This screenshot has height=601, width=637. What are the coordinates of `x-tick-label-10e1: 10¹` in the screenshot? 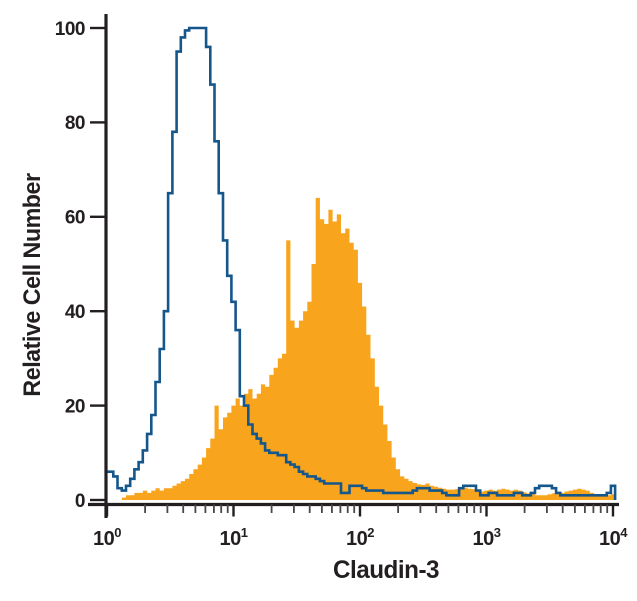 It's located at (234, 537).